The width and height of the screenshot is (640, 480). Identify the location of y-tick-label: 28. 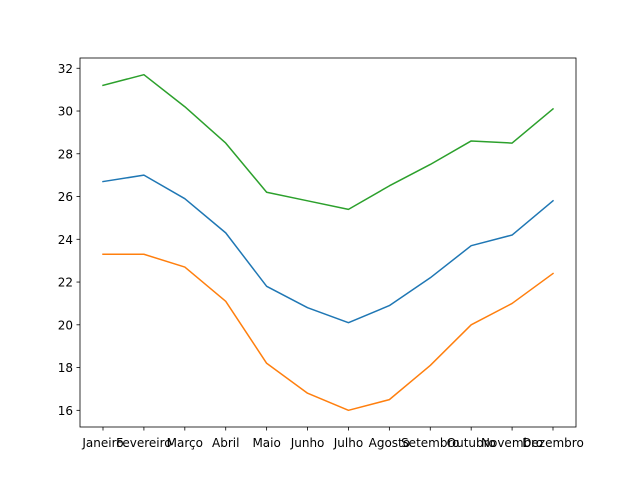
(65, 154).